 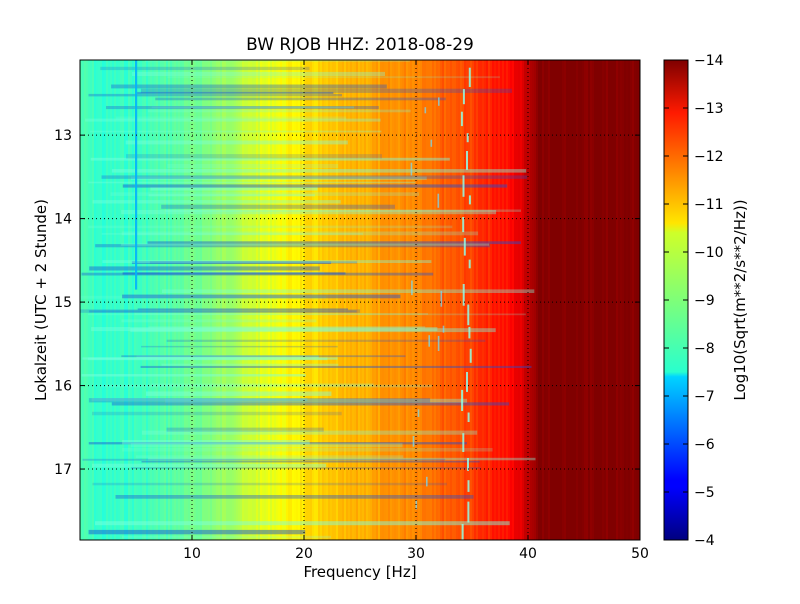 I want to click on colorbar-tick-label: −9, so click(x=704, y=301).